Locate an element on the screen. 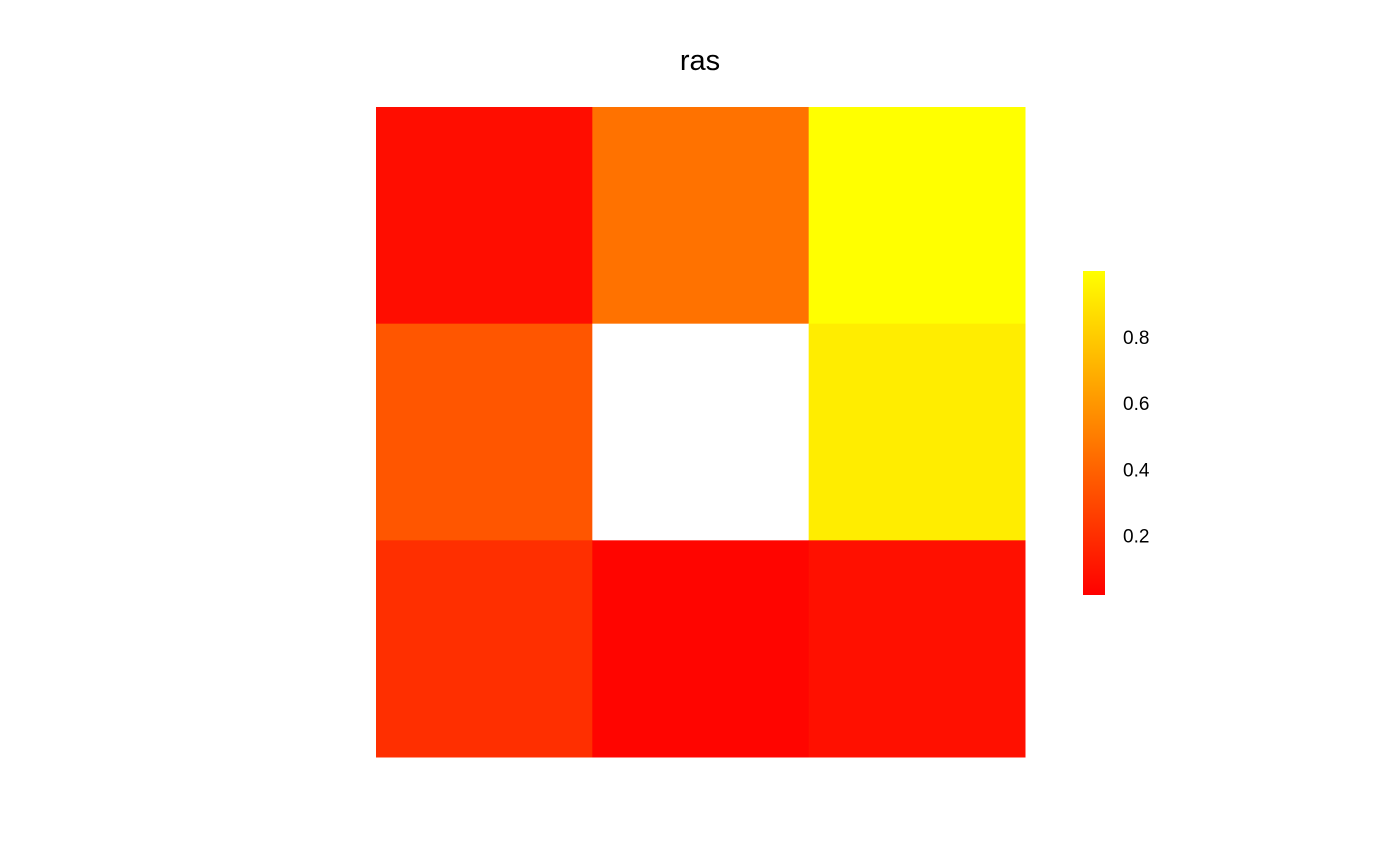  legend-tick-label: 0.8 is located at coordinates (1136, 338).